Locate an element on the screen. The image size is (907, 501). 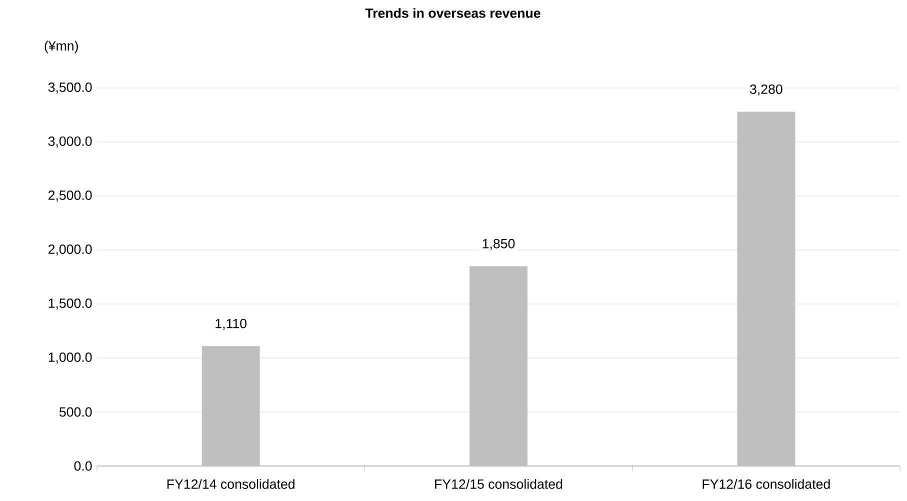
y-tick-label: 0.0 is located at coordinates (83, 466).